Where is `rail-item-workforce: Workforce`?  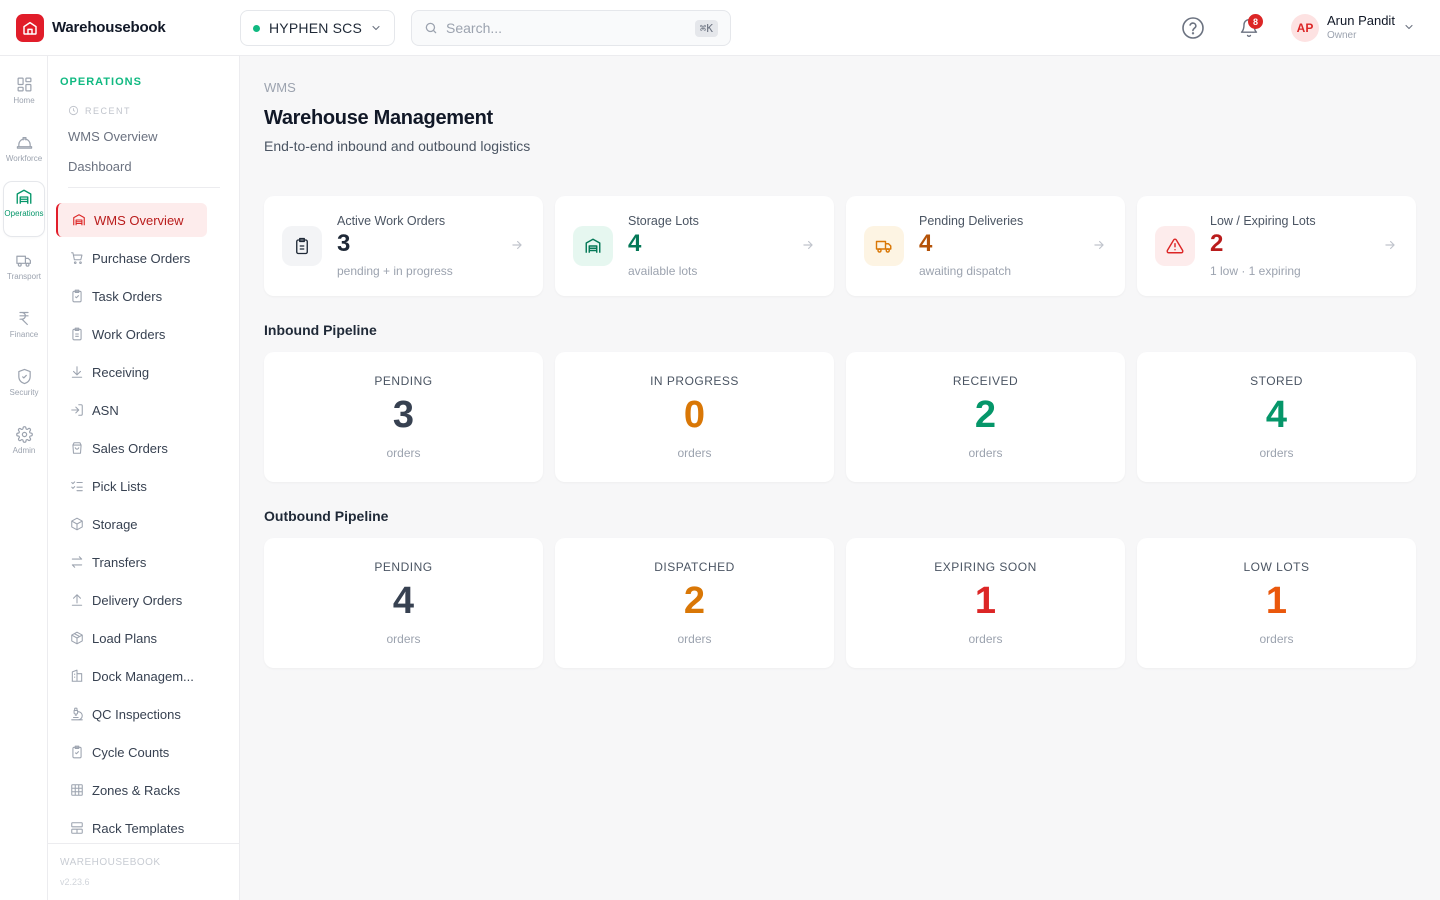
rail-item-workforce: Workforce is located at coordinates (24, 155).